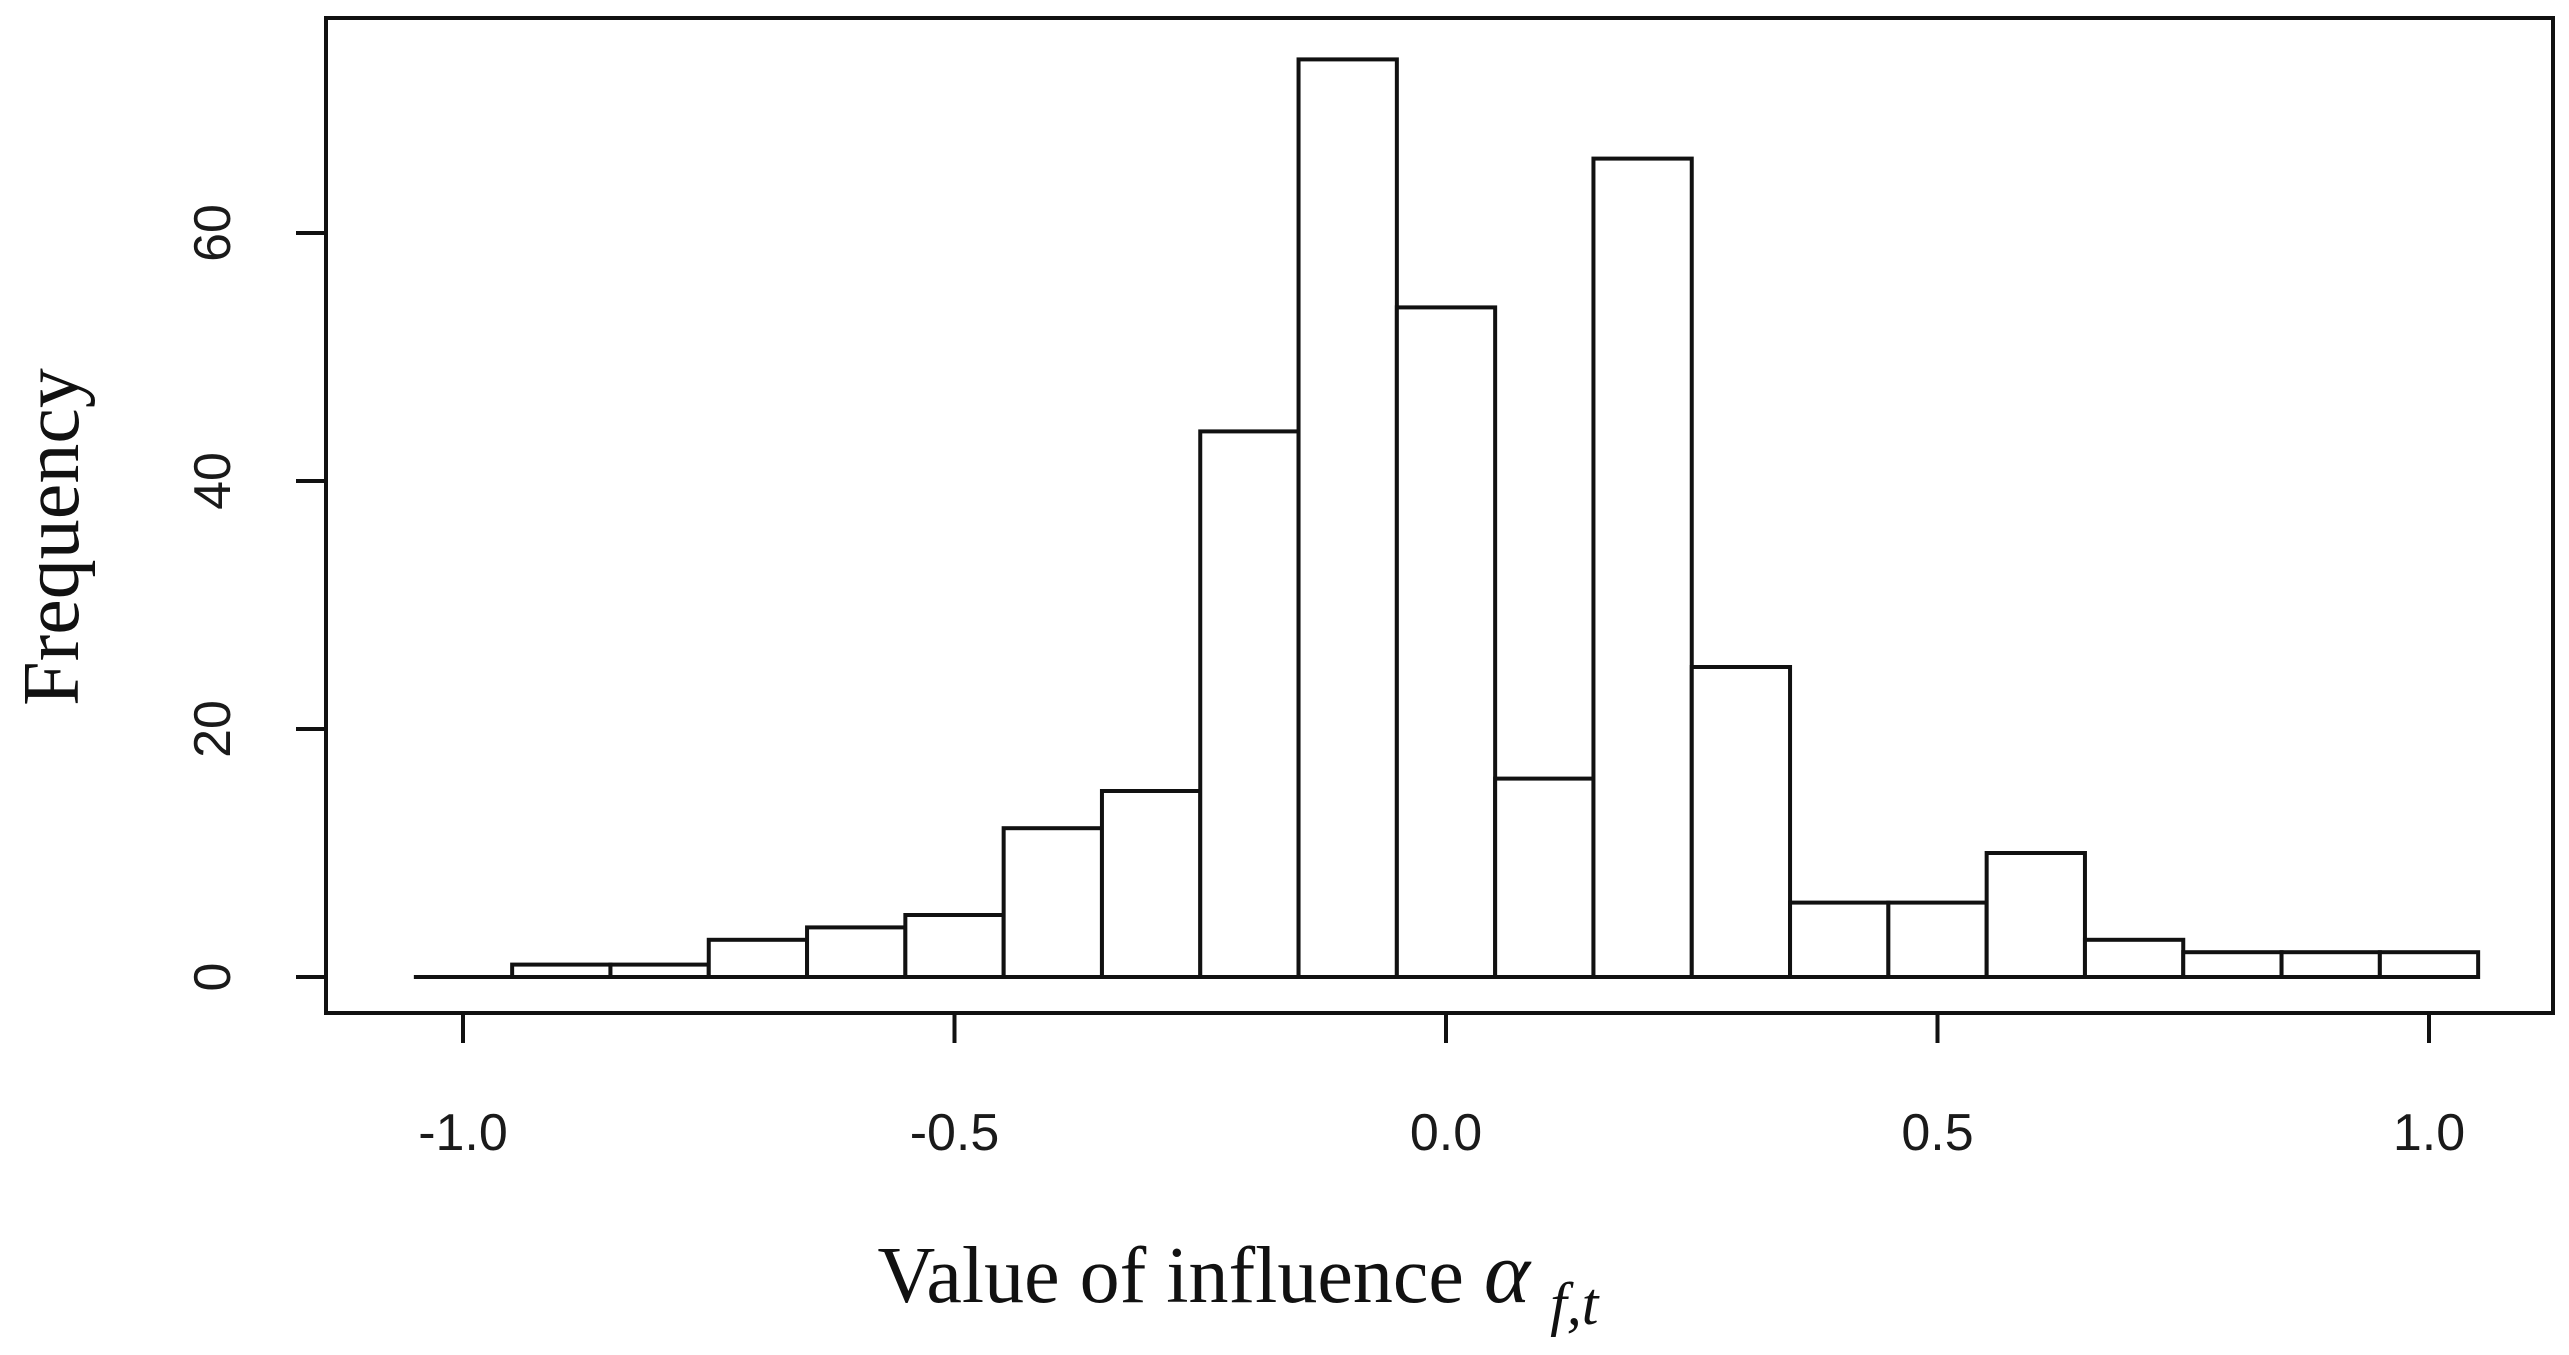 The image size is (2569, 1355). I want to click on x-axis-title-subscript: f,t, so click(1575, 1304).